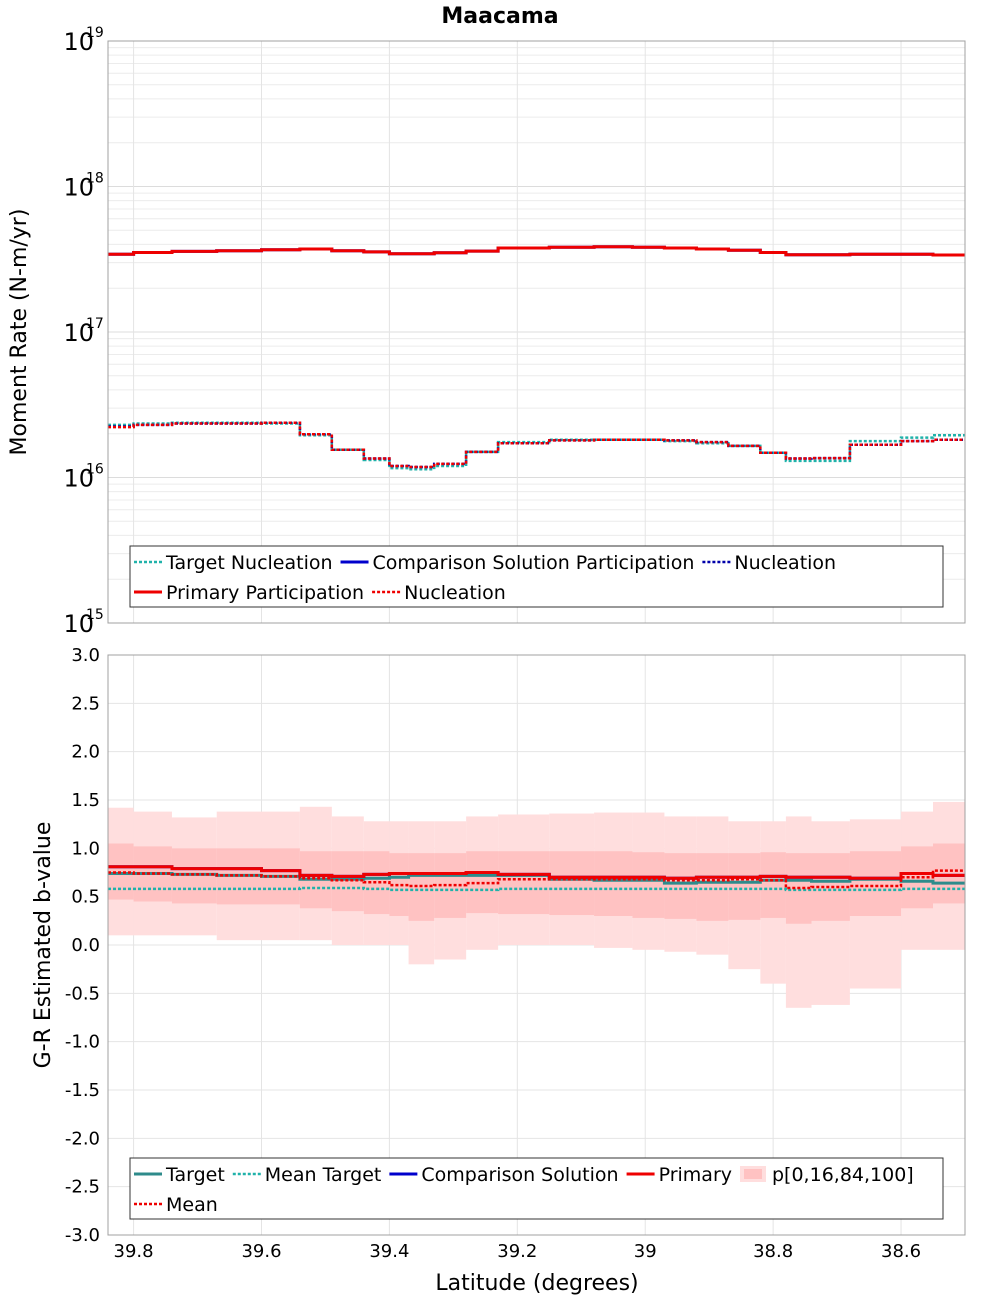  I want to click on series-primary, so click(536, 872).